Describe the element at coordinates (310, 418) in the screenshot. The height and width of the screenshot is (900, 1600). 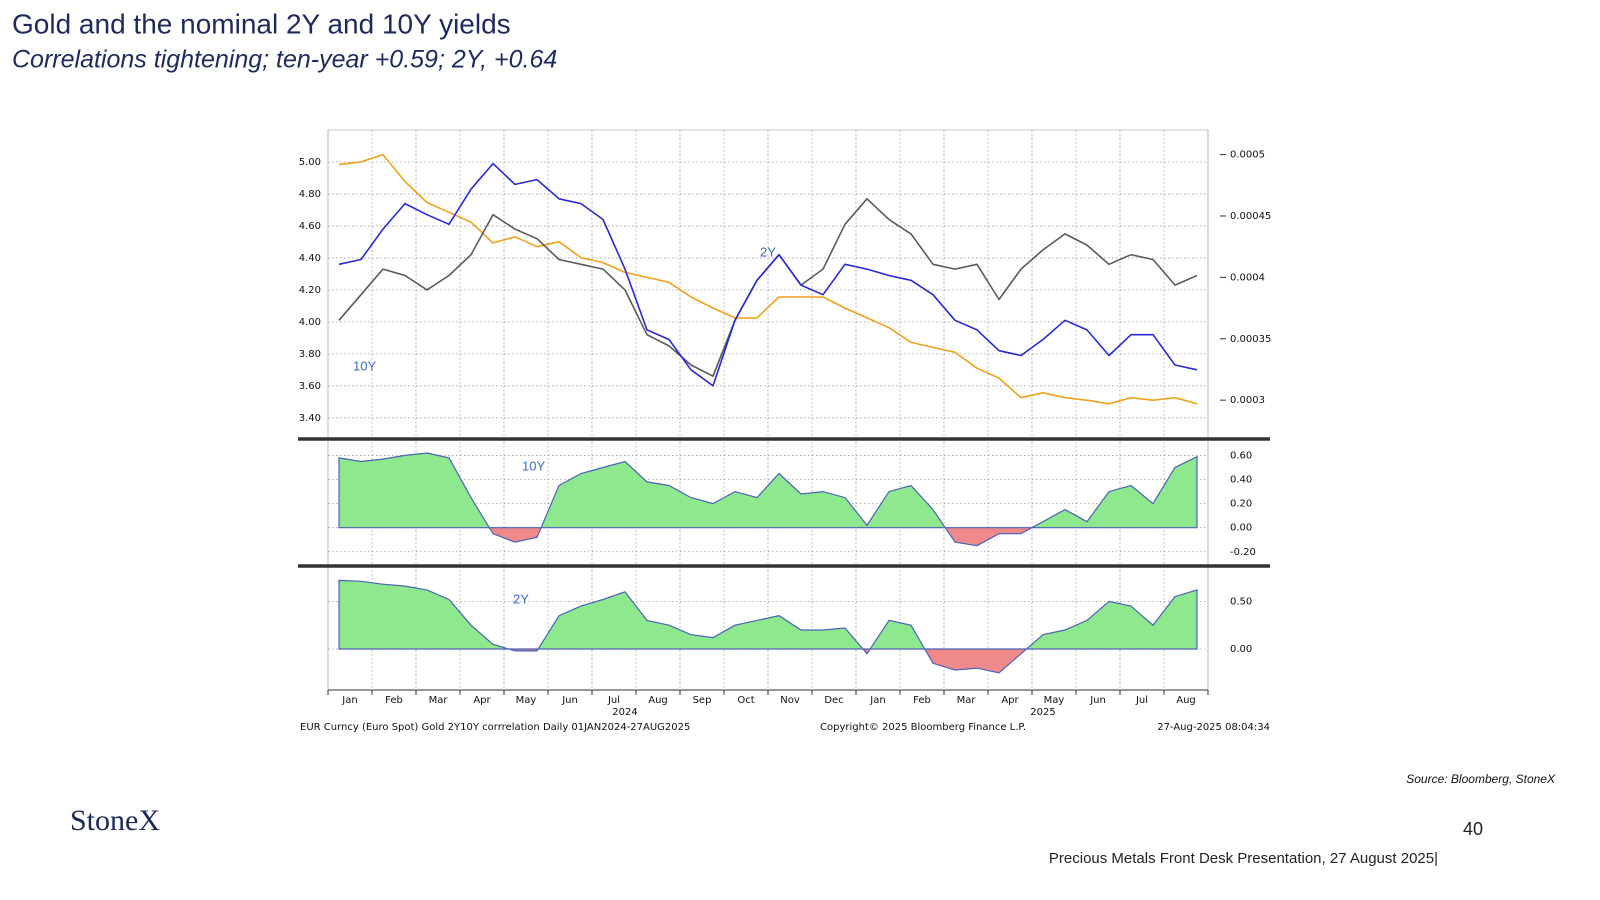
I see `y-tick-label: 3.40` at that location.